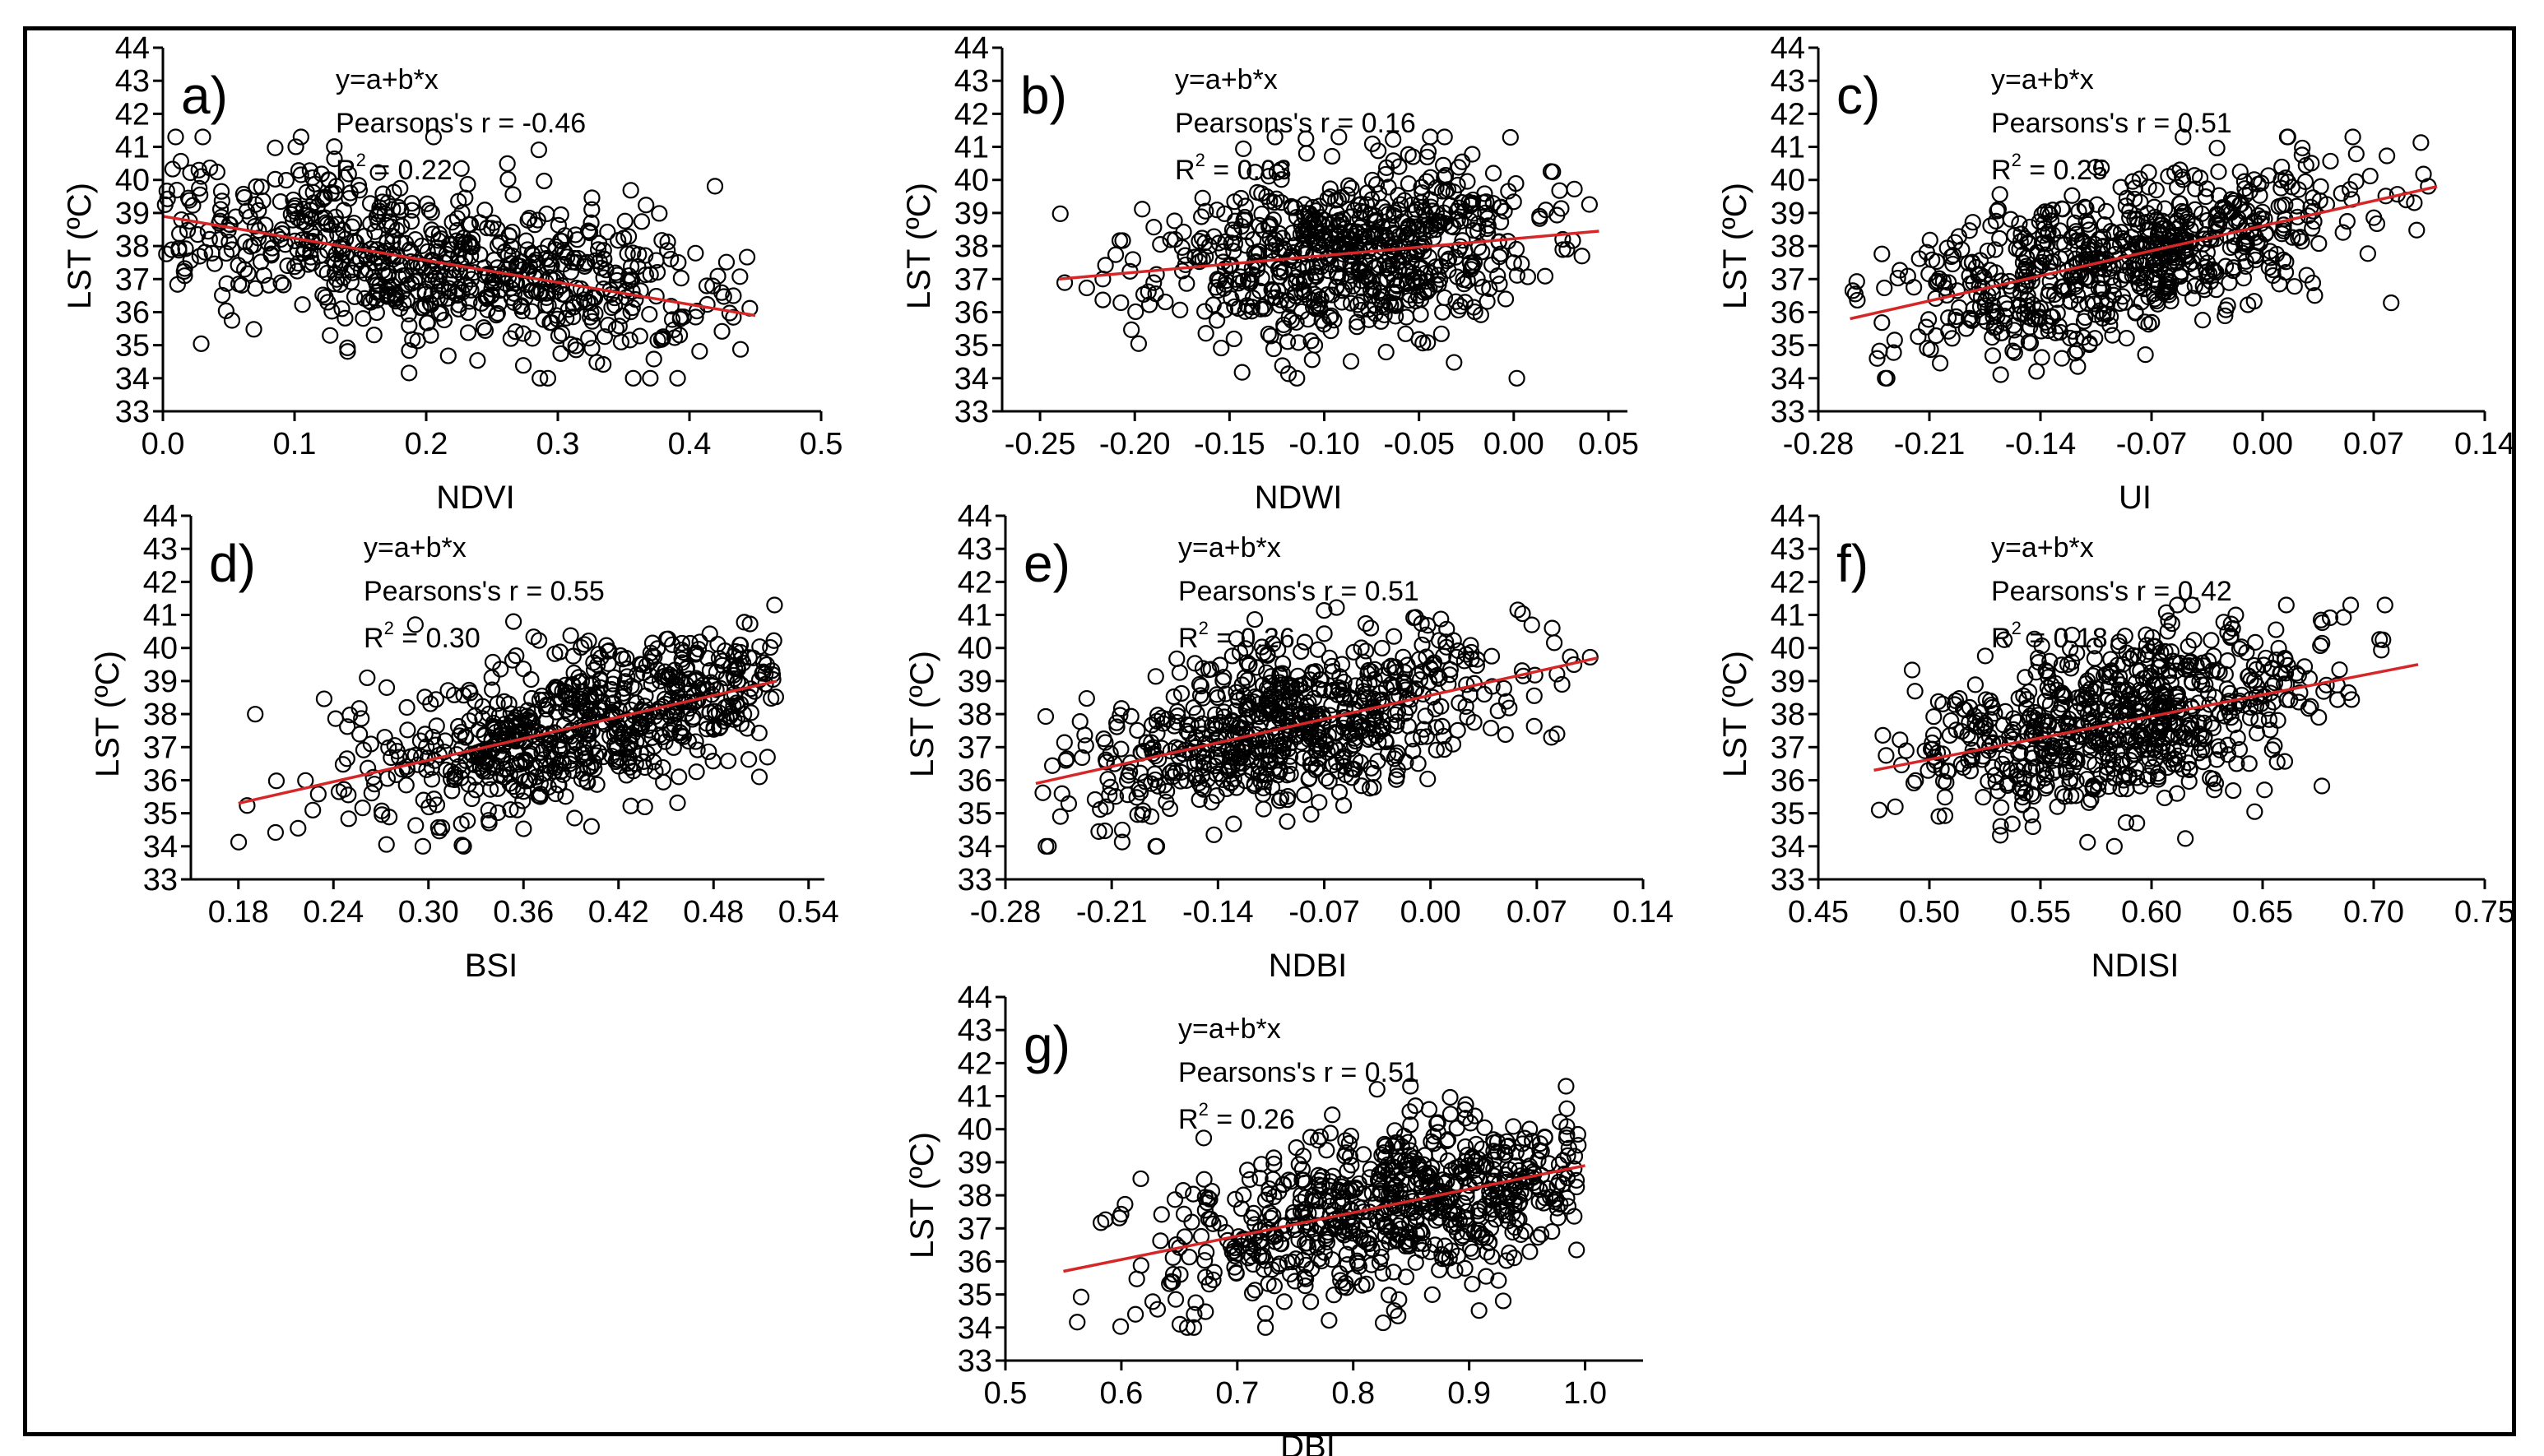 This screenshot has height=1456, width=2544. Describe the element at coordinates (1608, 444) in the screenshot. I see `x-tick-label: 0.05` at that location.